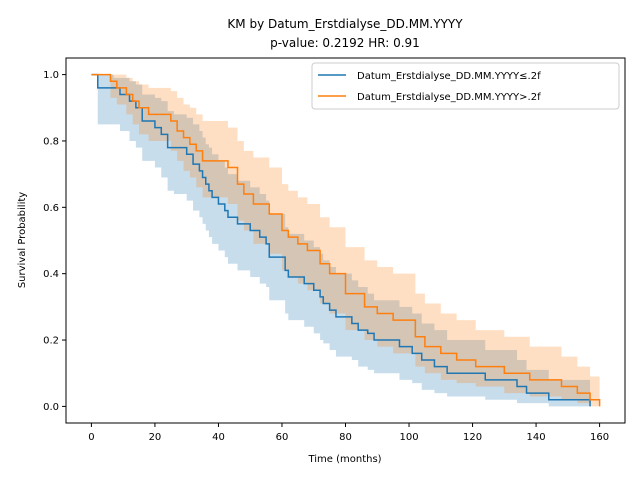  Describe the element at coordinates (345, 437) in the screenshot. I see `x-tick-label: 80` at that location.